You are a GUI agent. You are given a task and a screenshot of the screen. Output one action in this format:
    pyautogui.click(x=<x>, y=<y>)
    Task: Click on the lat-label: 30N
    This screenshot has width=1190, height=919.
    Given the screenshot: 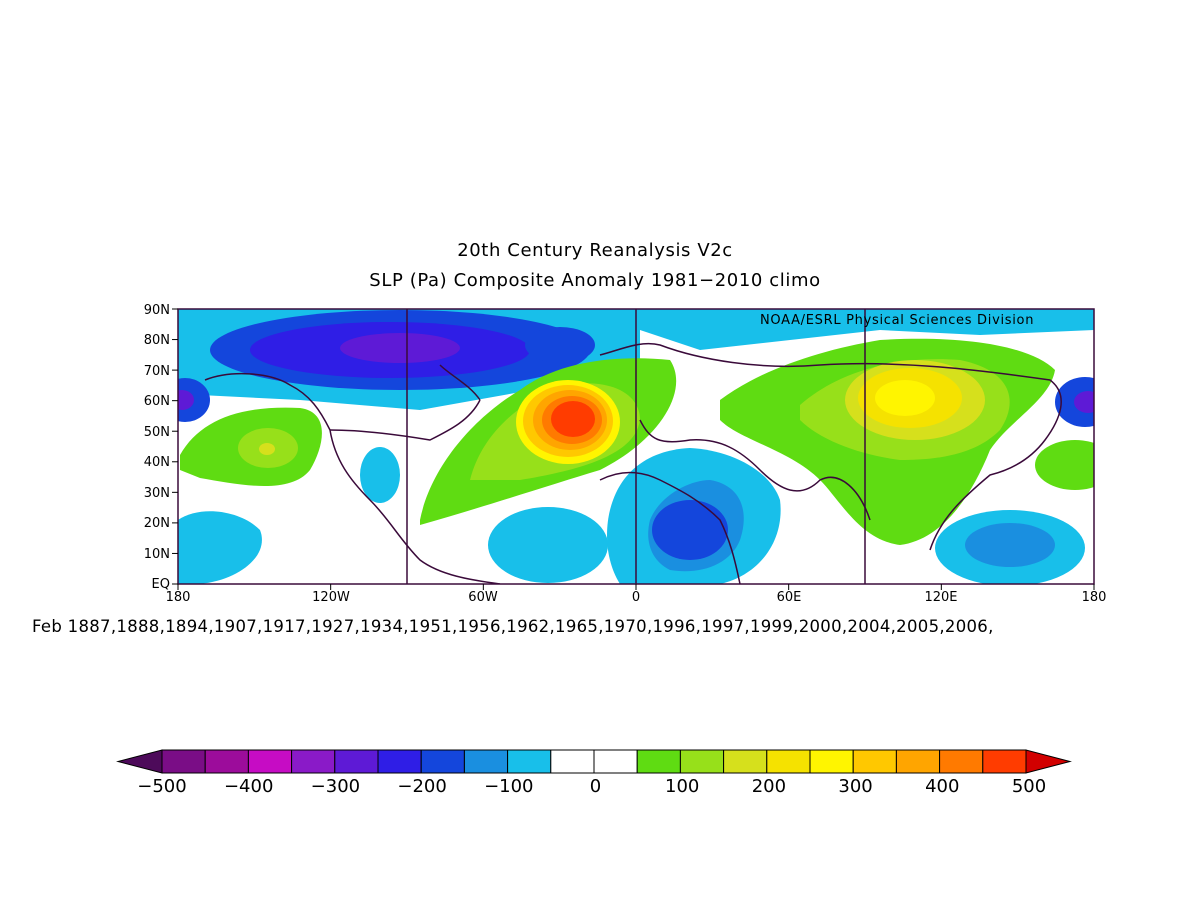 What is the action you would take?
    pyautogui.click(x=156, y=493)
    